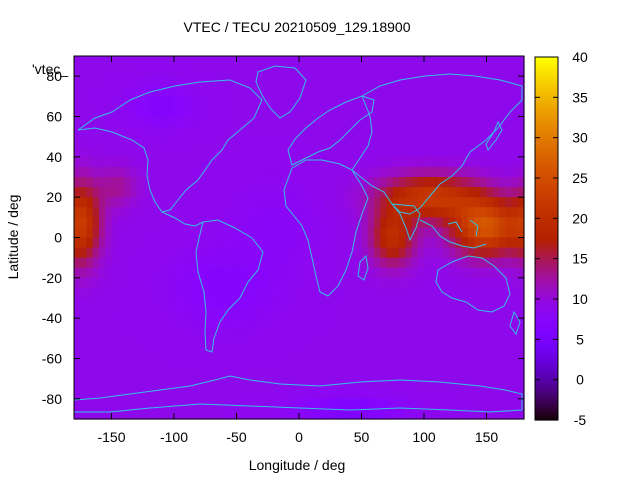 This screenshot has width=640, height=480. What do you see at coordinates (494, 136) in the screenshot?
I see `coast-japan` at bounding box center [494, 136].